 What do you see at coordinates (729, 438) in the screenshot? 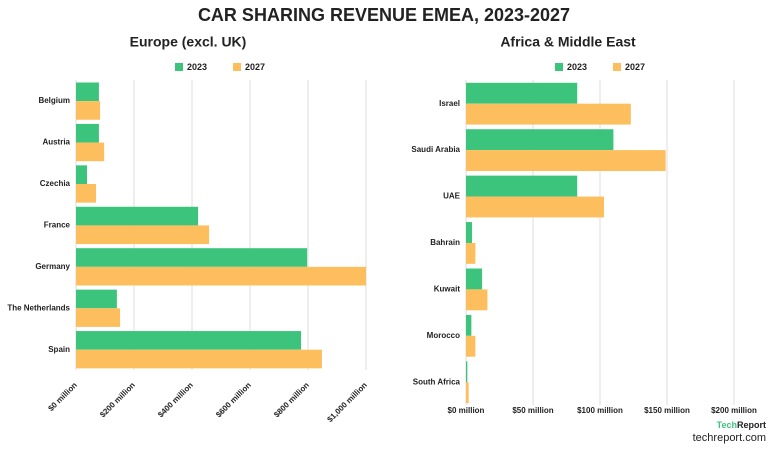
I see `site: techreport.com` at bounding box center [729, 438].